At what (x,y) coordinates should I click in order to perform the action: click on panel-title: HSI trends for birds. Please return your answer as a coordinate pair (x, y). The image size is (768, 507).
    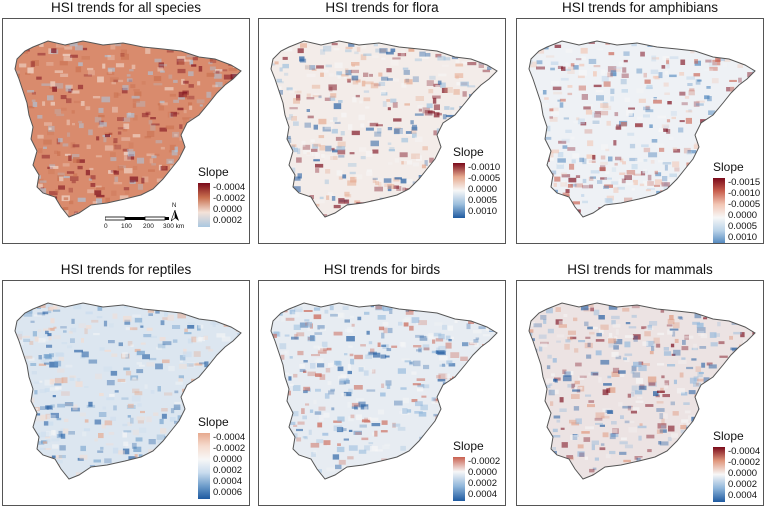
    Looking at the image, I should click on (382, 269).